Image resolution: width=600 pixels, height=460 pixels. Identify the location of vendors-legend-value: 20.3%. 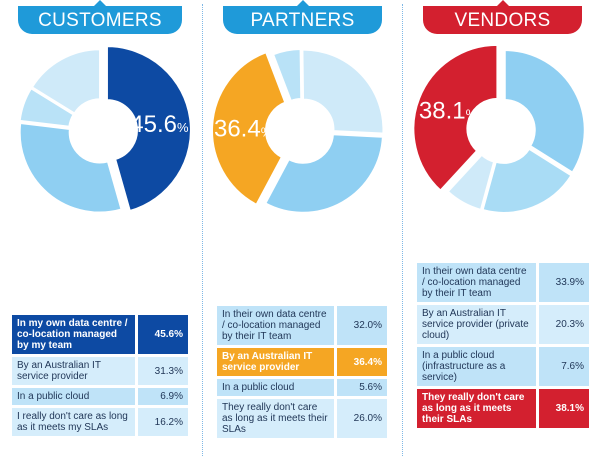
(564, 324).